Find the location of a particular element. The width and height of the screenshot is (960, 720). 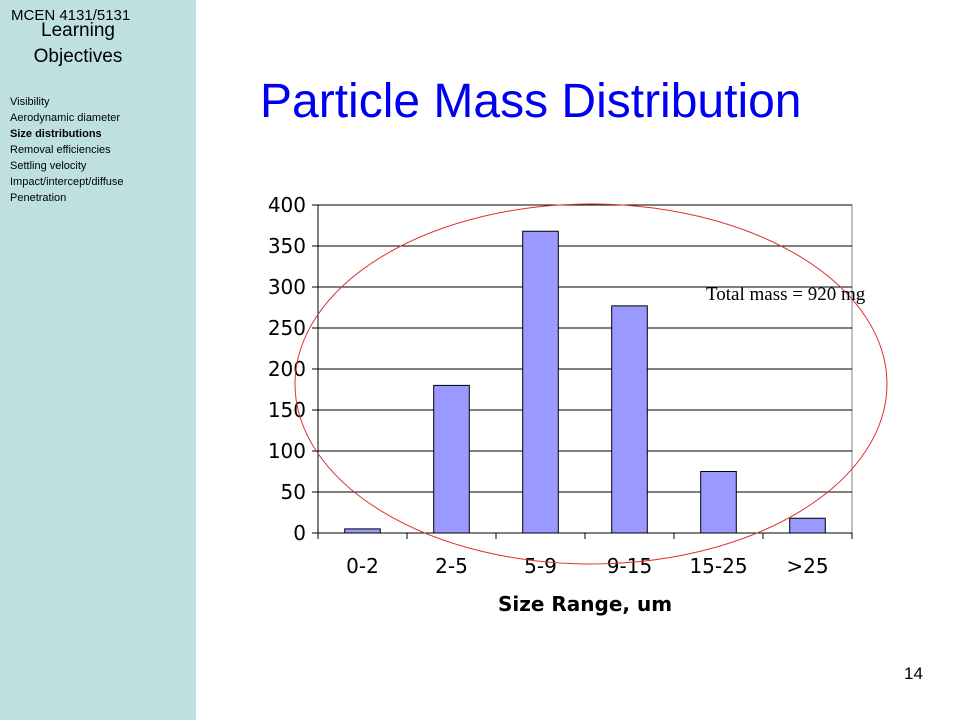

course-code: MCEN 4131/5131 is located at coordinates (71, 15).